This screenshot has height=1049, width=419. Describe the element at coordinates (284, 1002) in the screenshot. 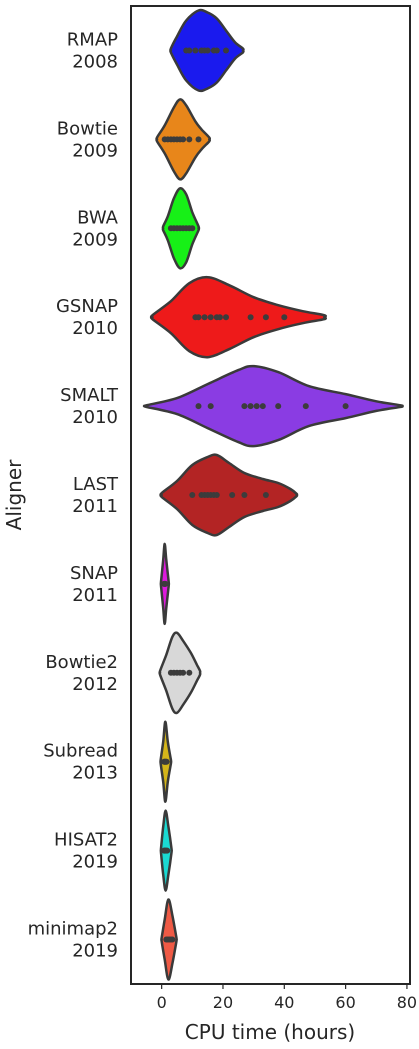

I see `x-tick-label: 40` at that location.